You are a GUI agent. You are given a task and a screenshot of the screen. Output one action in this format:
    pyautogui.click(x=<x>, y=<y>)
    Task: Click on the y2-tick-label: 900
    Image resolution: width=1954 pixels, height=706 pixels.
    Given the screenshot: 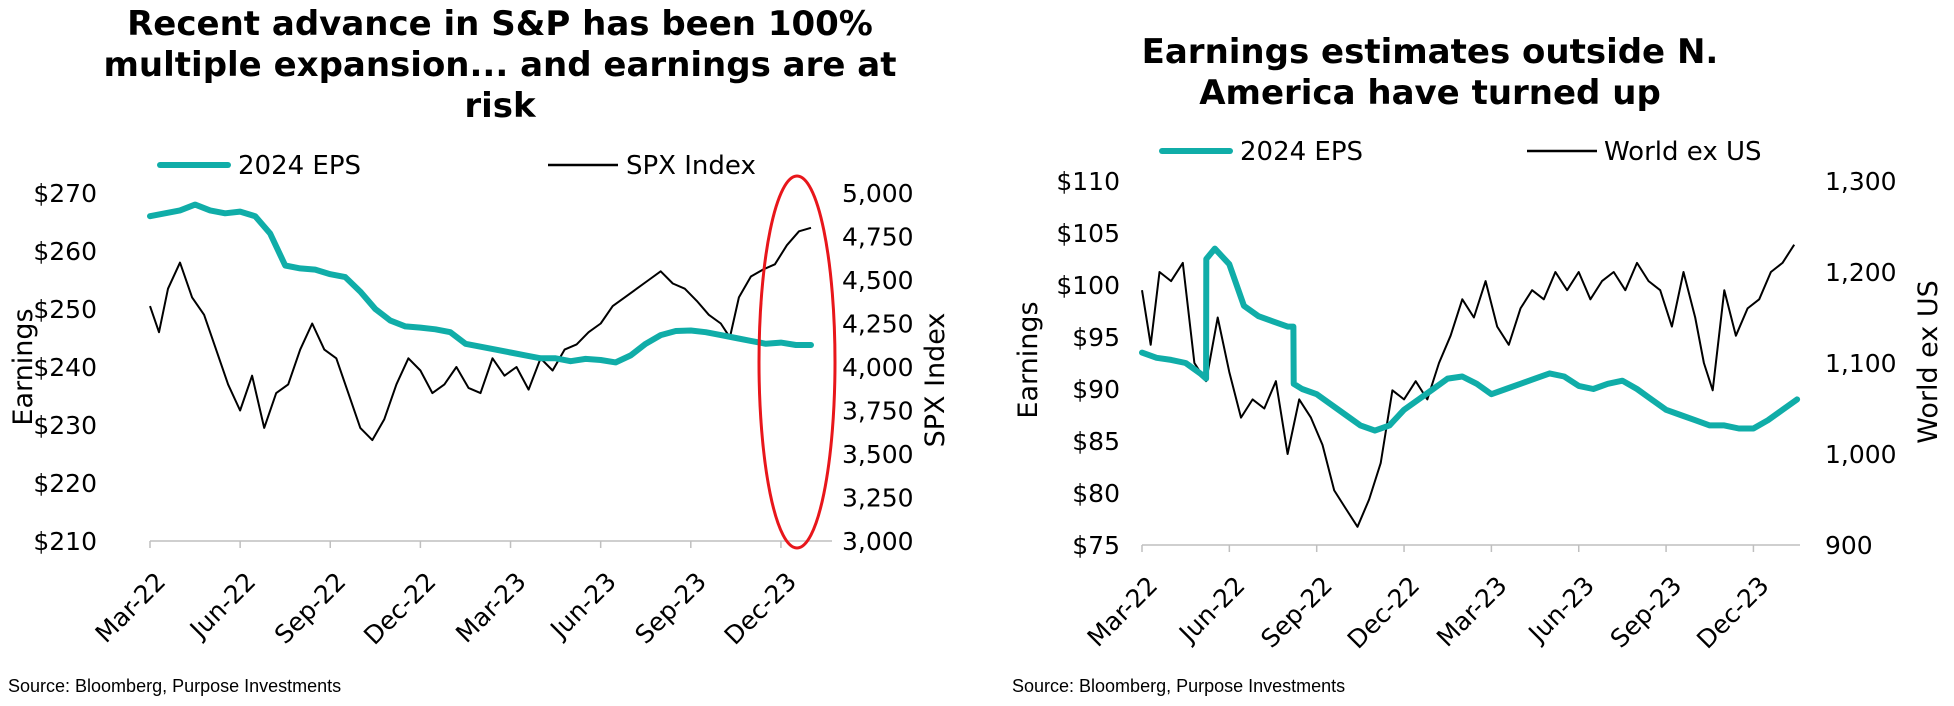 What is the action you would take?
    pyautogui.click(x=1849, y=545)
    